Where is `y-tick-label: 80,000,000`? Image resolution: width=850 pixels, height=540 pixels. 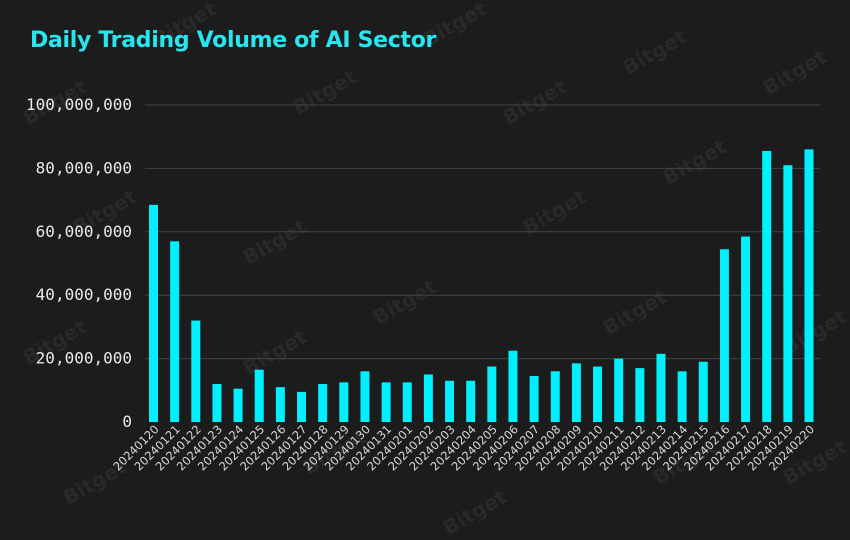
y-tick-label: 80,000,000 is located at coordinates (84, 167).